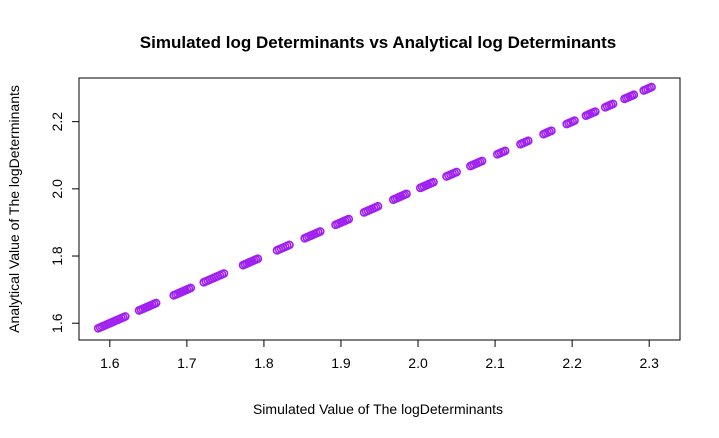  What do you see at coordinates (57, 189) in the screenshot?
I see `y-tick-label: 2.0` at bounding box center [57, 189].